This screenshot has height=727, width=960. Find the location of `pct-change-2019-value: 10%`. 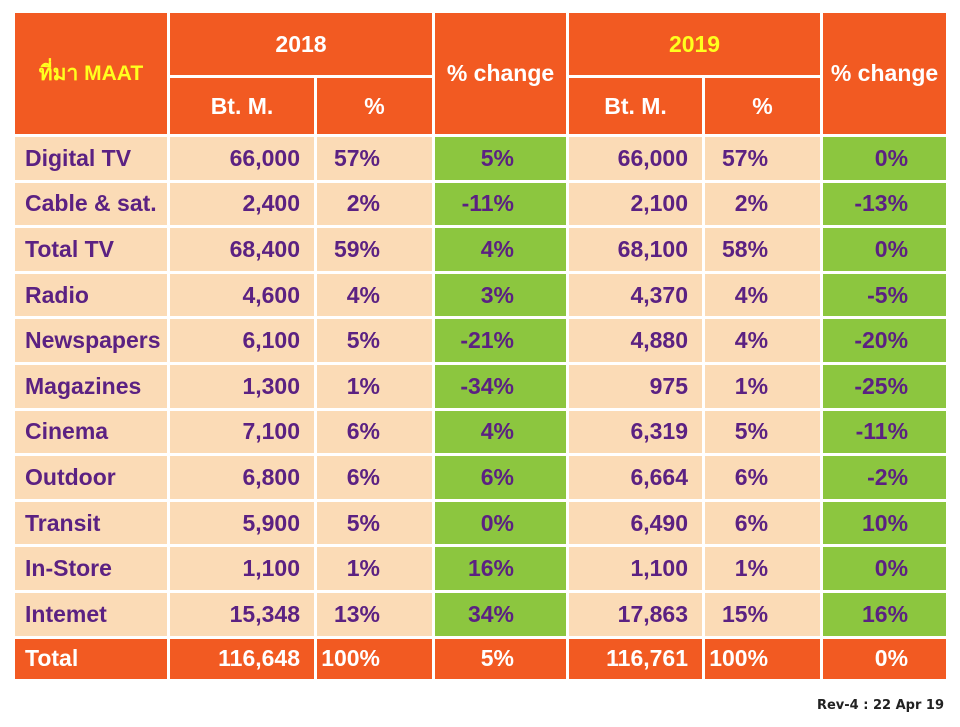

pct-change-2019-value: 10% is located at coordinates (885, 523).